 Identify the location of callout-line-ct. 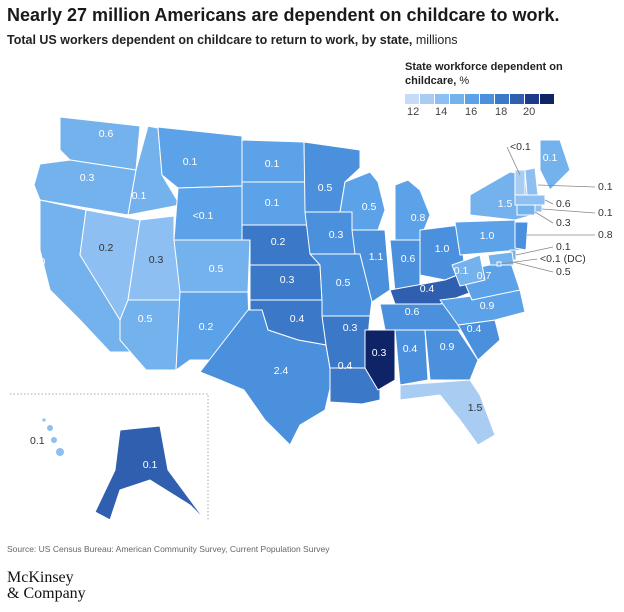
(544, 217).